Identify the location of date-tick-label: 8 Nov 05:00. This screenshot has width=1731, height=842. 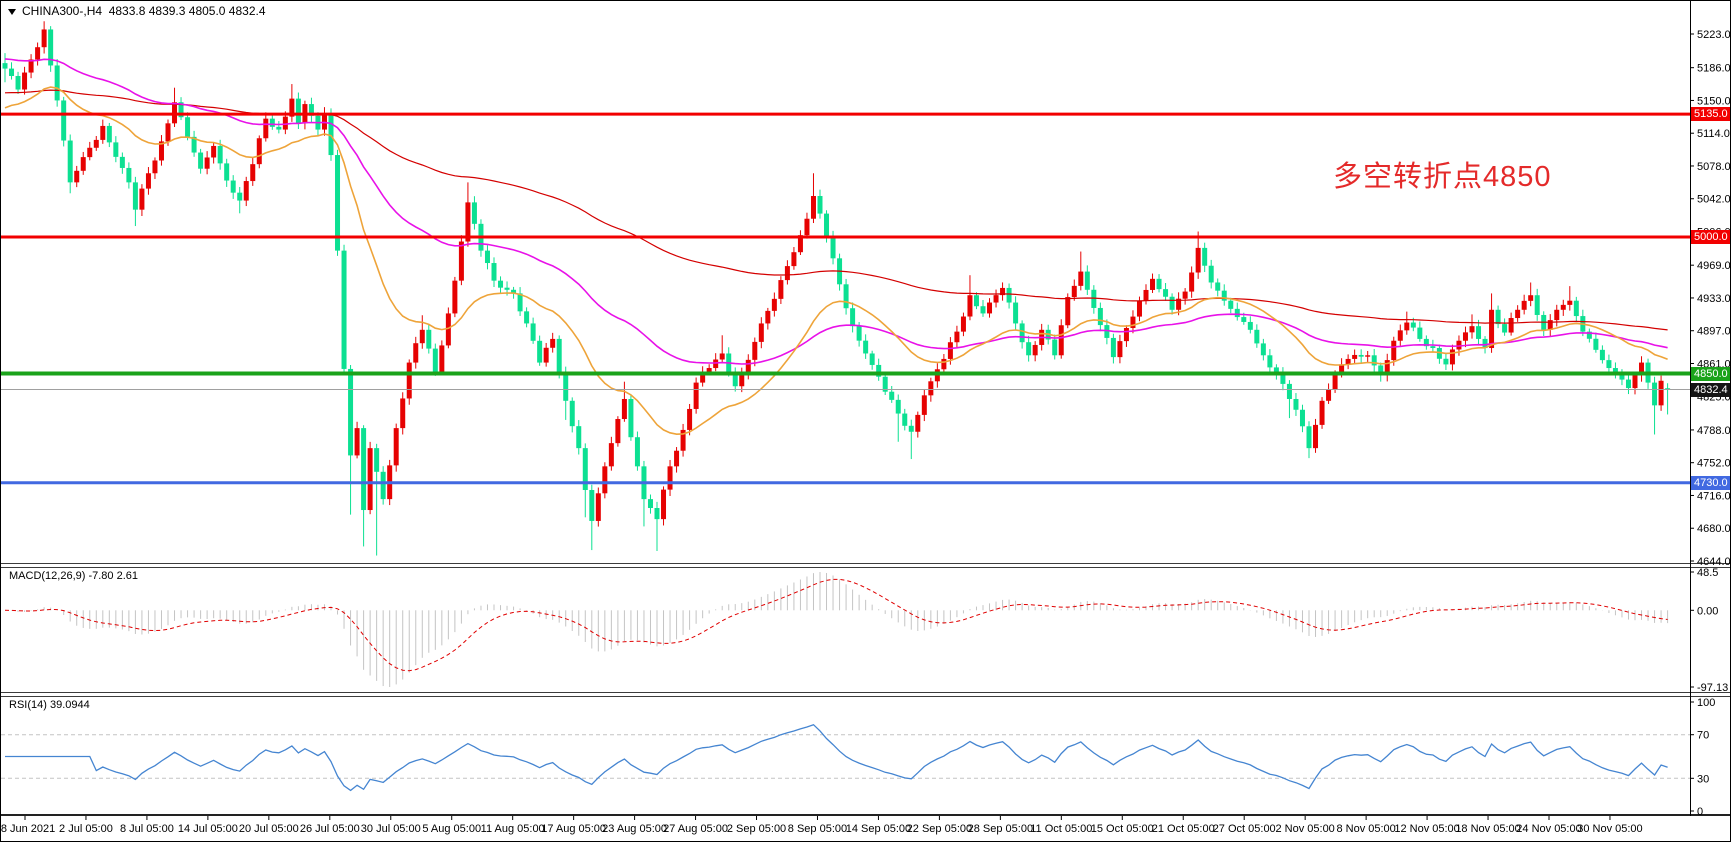
(1365, 829).